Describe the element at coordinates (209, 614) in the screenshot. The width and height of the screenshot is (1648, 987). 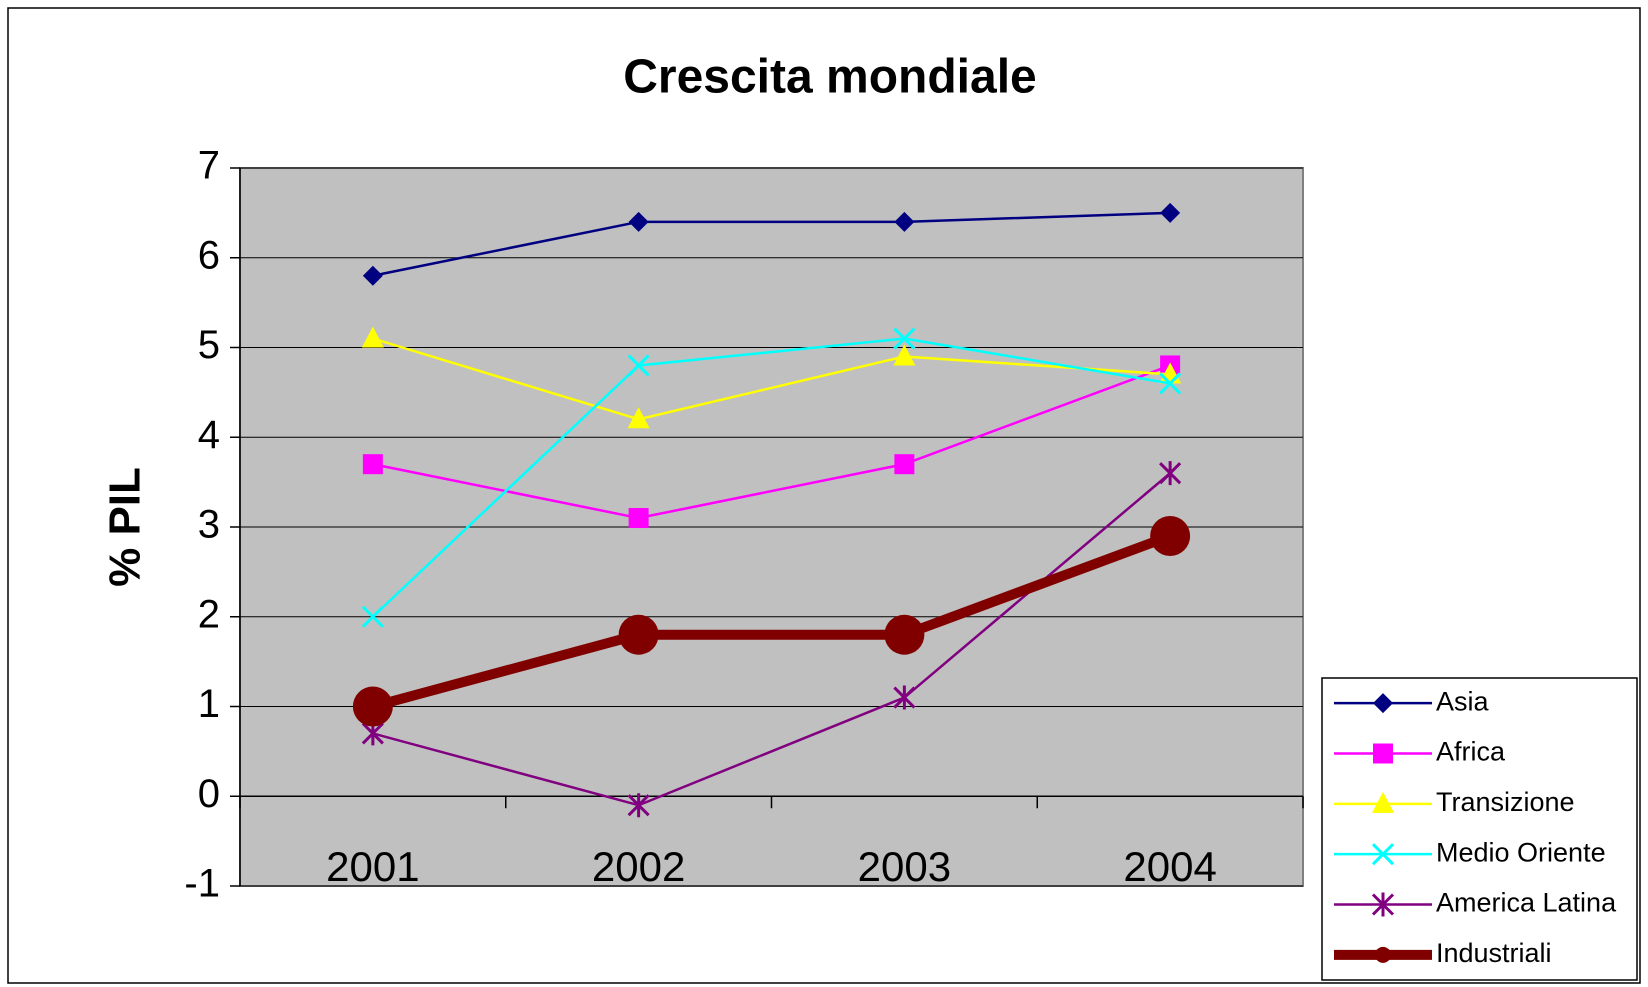
I see `y-tick-label: 2` at that location.